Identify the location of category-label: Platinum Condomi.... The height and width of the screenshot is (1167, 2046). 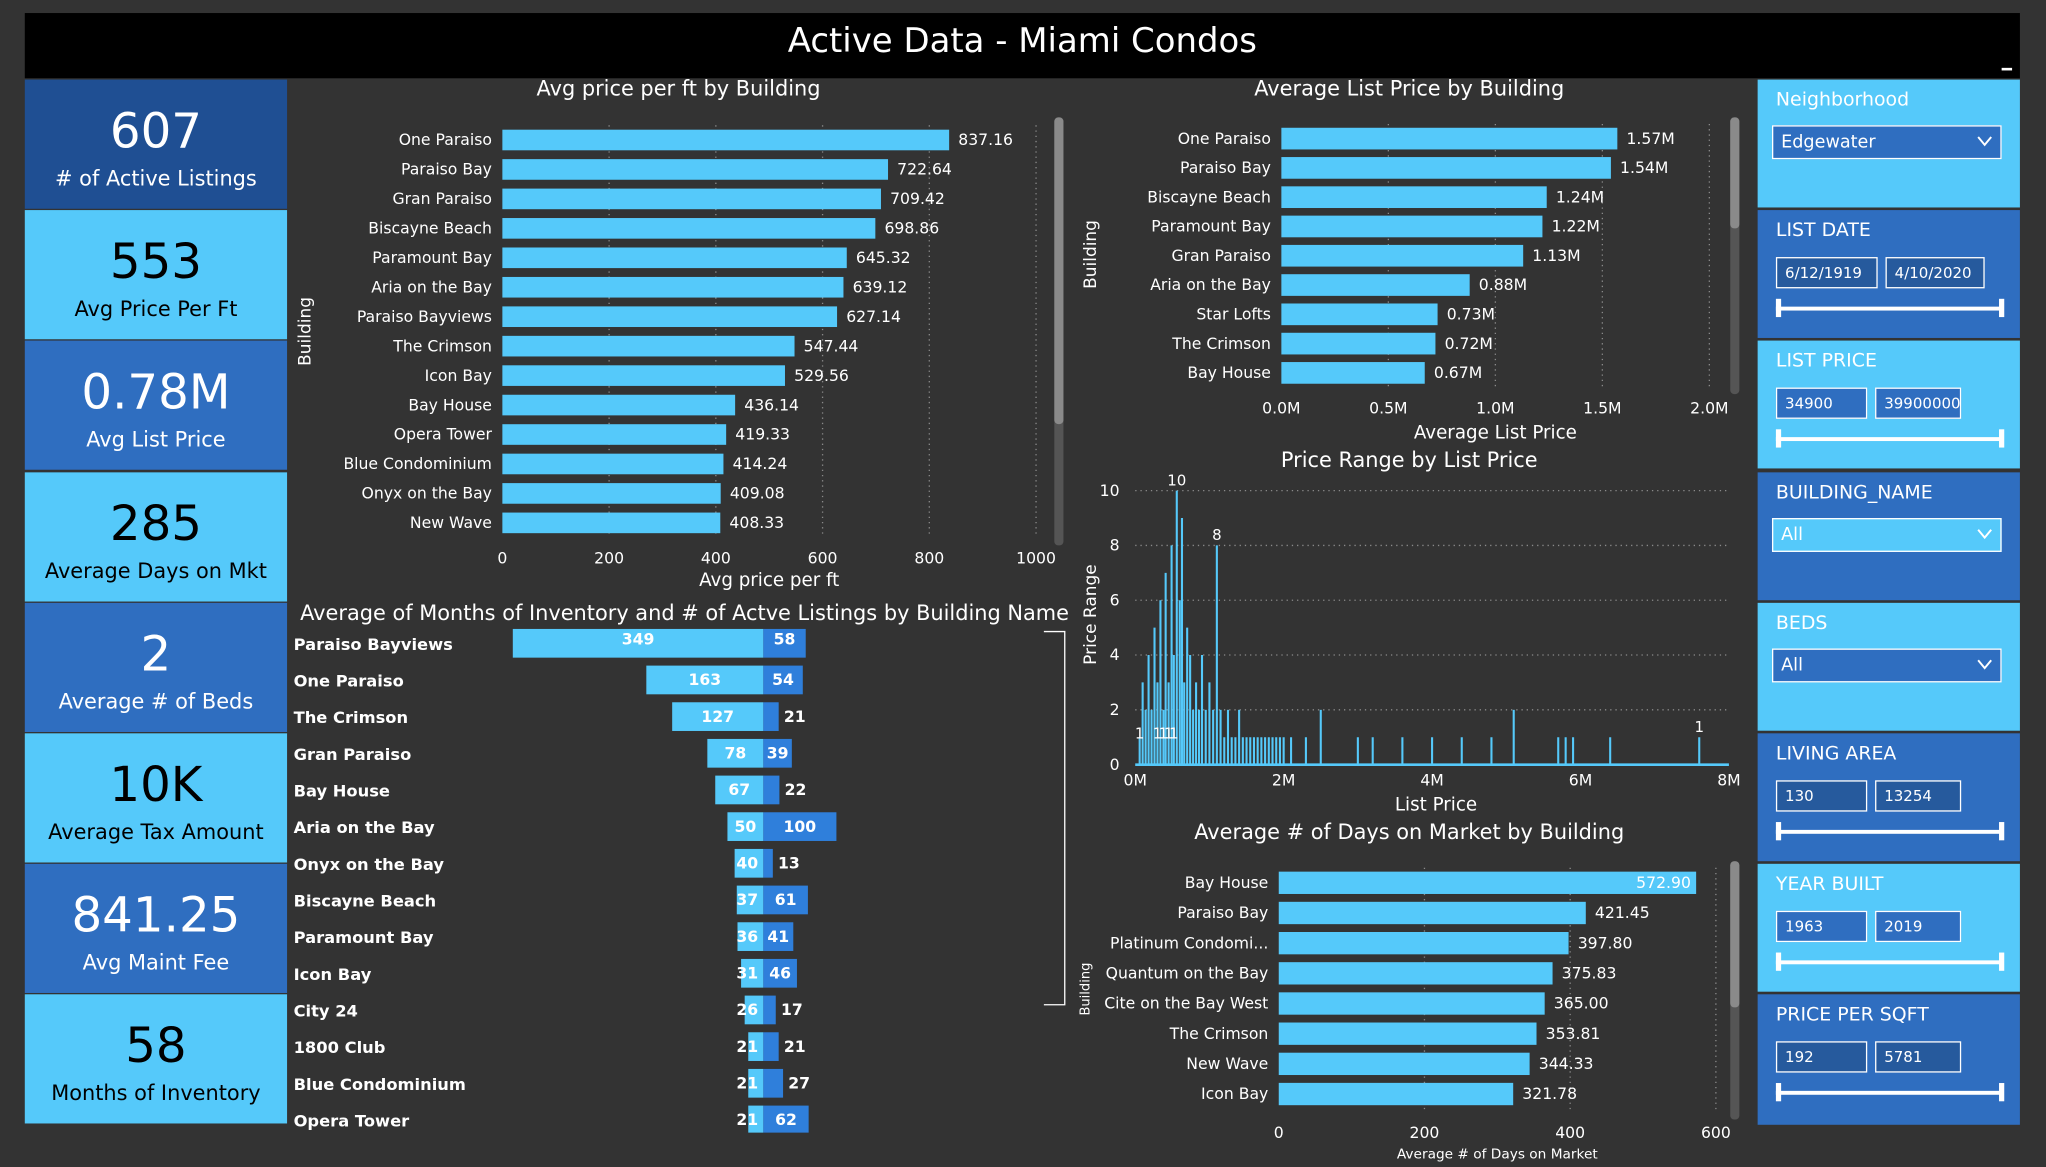
(1189, 942).